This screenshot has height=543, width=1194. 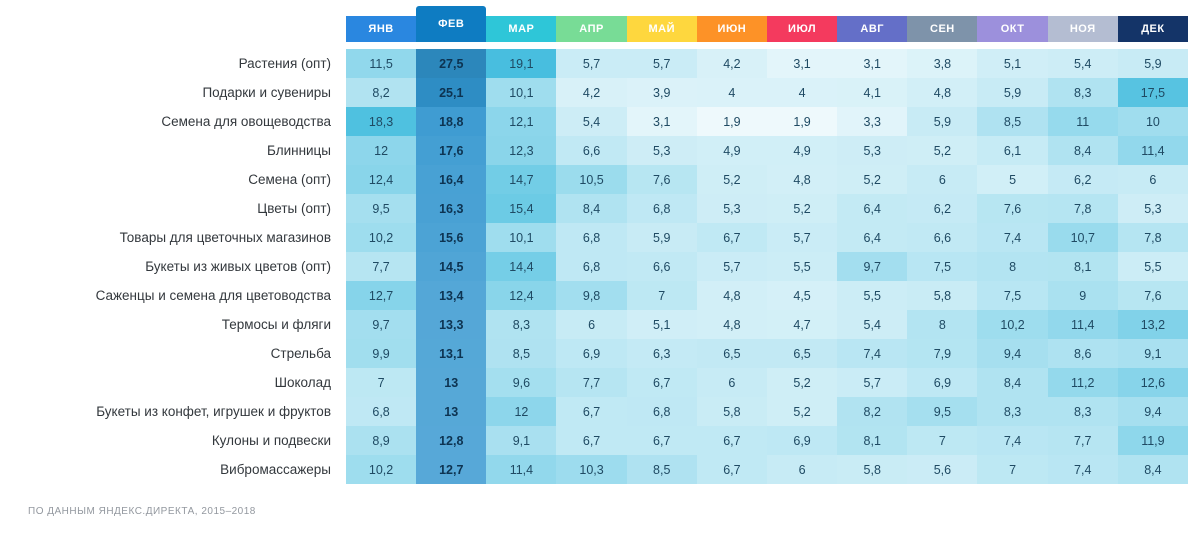 What do you see at coordinates (661, 29) in the screenshot?
I see `month-tab-4: МАЙ` at bounding box center [661, 29].